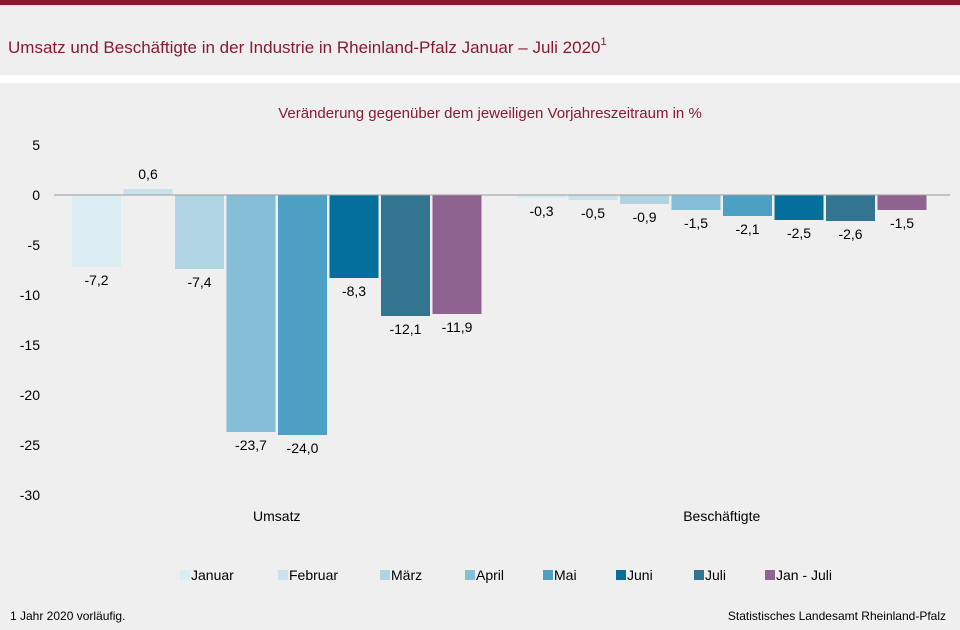  I want to click on legend-item: Jan - Juli, so click(798, 575).